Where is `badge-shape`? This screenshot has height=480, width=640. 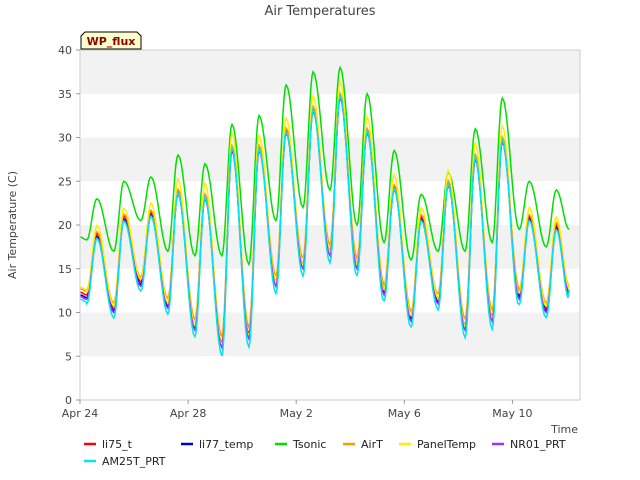
badge-shape is located at coordinates (111, 40).